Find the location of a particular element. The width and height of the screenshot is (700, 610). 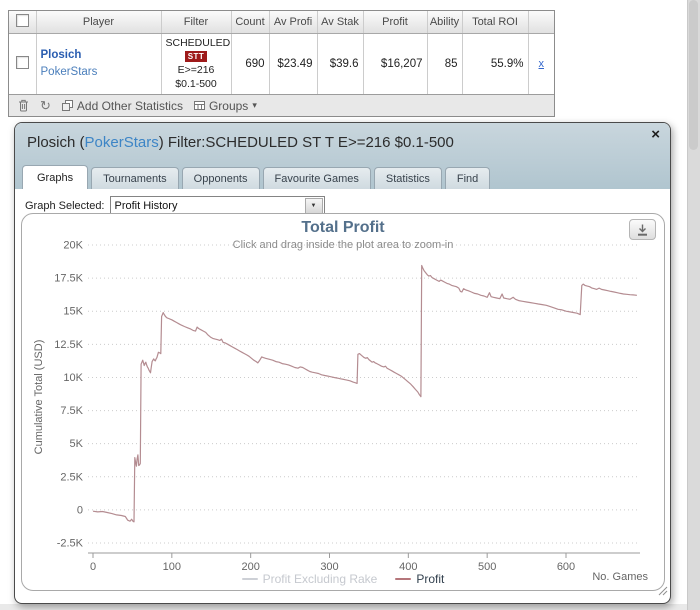

y-tick-label: 12.5K is located at coordinates (68, 345).